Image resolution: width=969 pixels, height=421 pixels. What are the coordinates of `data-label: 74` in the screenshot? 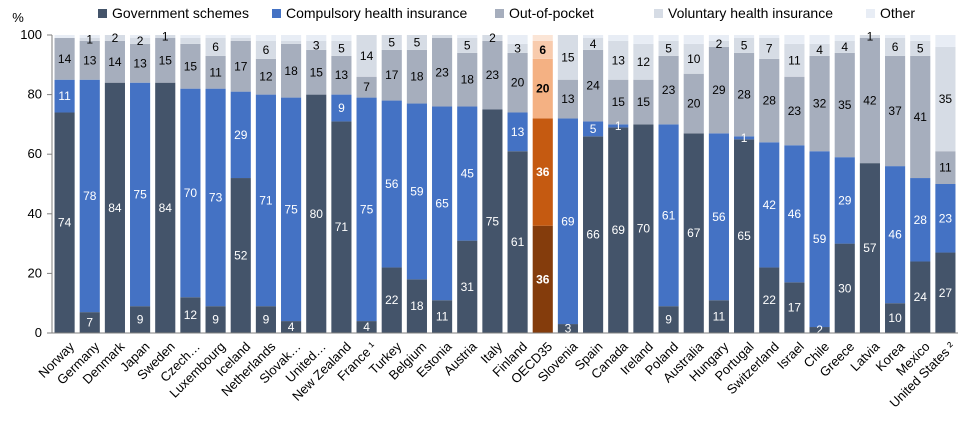 It's located at (65, 223).